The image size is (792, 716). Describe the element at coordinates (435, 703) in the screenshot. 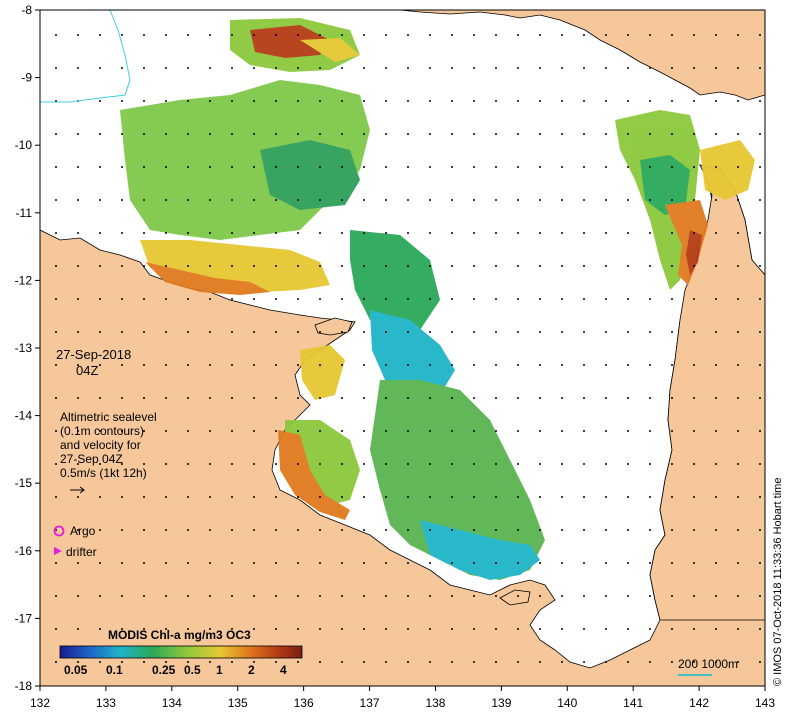

I see `x-tick-label: 138` at that location.